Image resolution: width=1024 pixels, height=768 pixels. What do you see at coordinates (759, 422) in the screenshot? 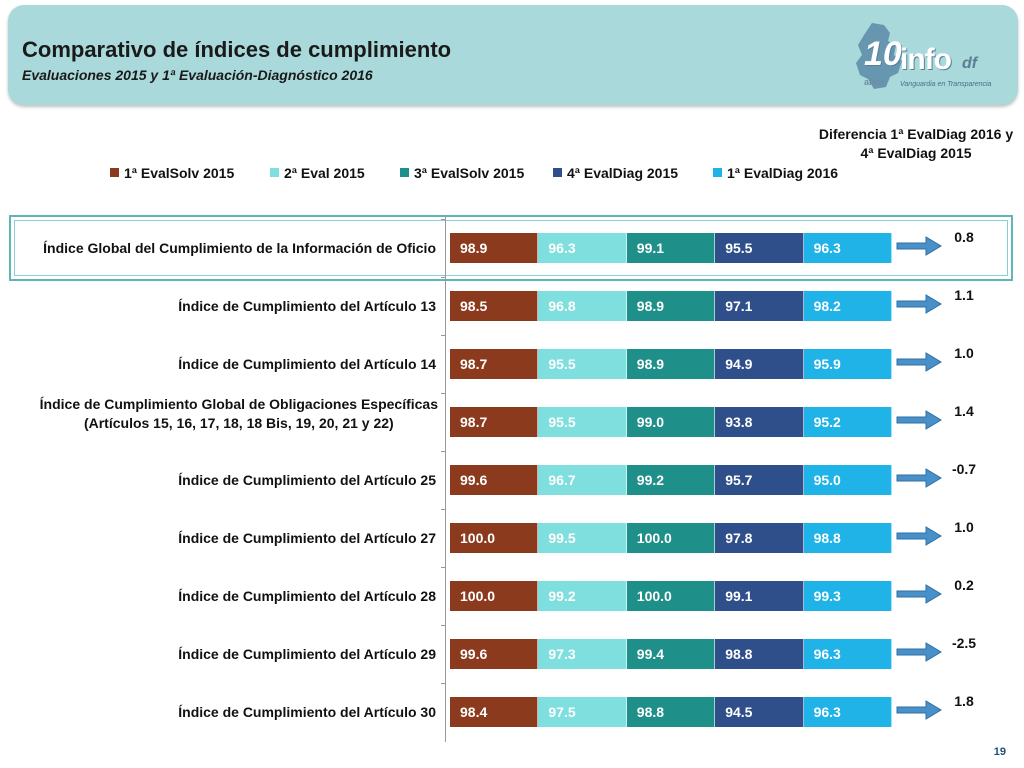
I see `bar-segment: 93.8` at bounding box center [759, 422].